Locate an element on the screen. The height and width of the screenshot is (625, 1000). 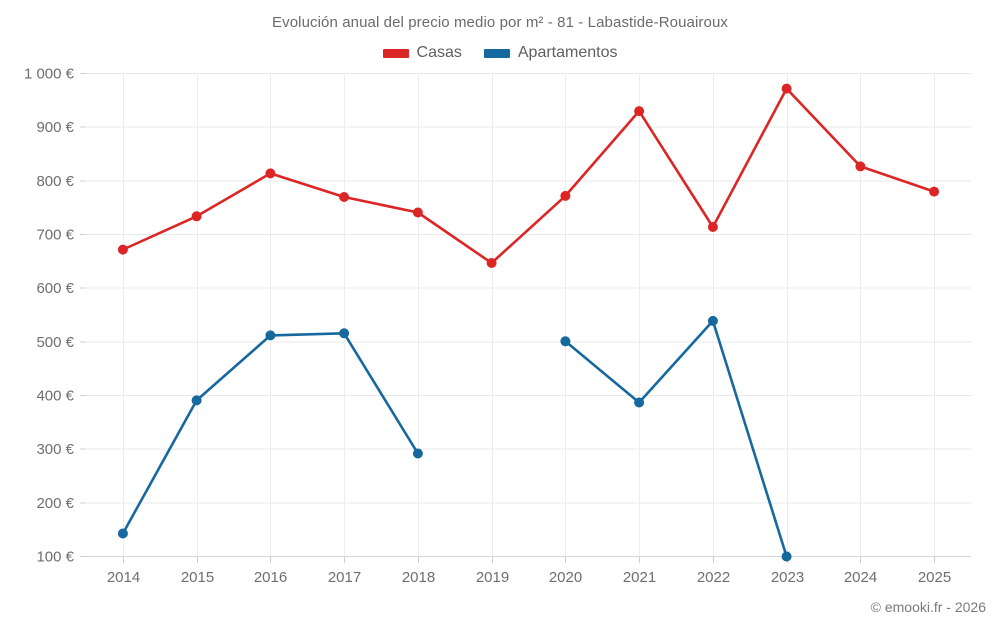
data-point-casas-2022 is located at coordinates (712, 227).